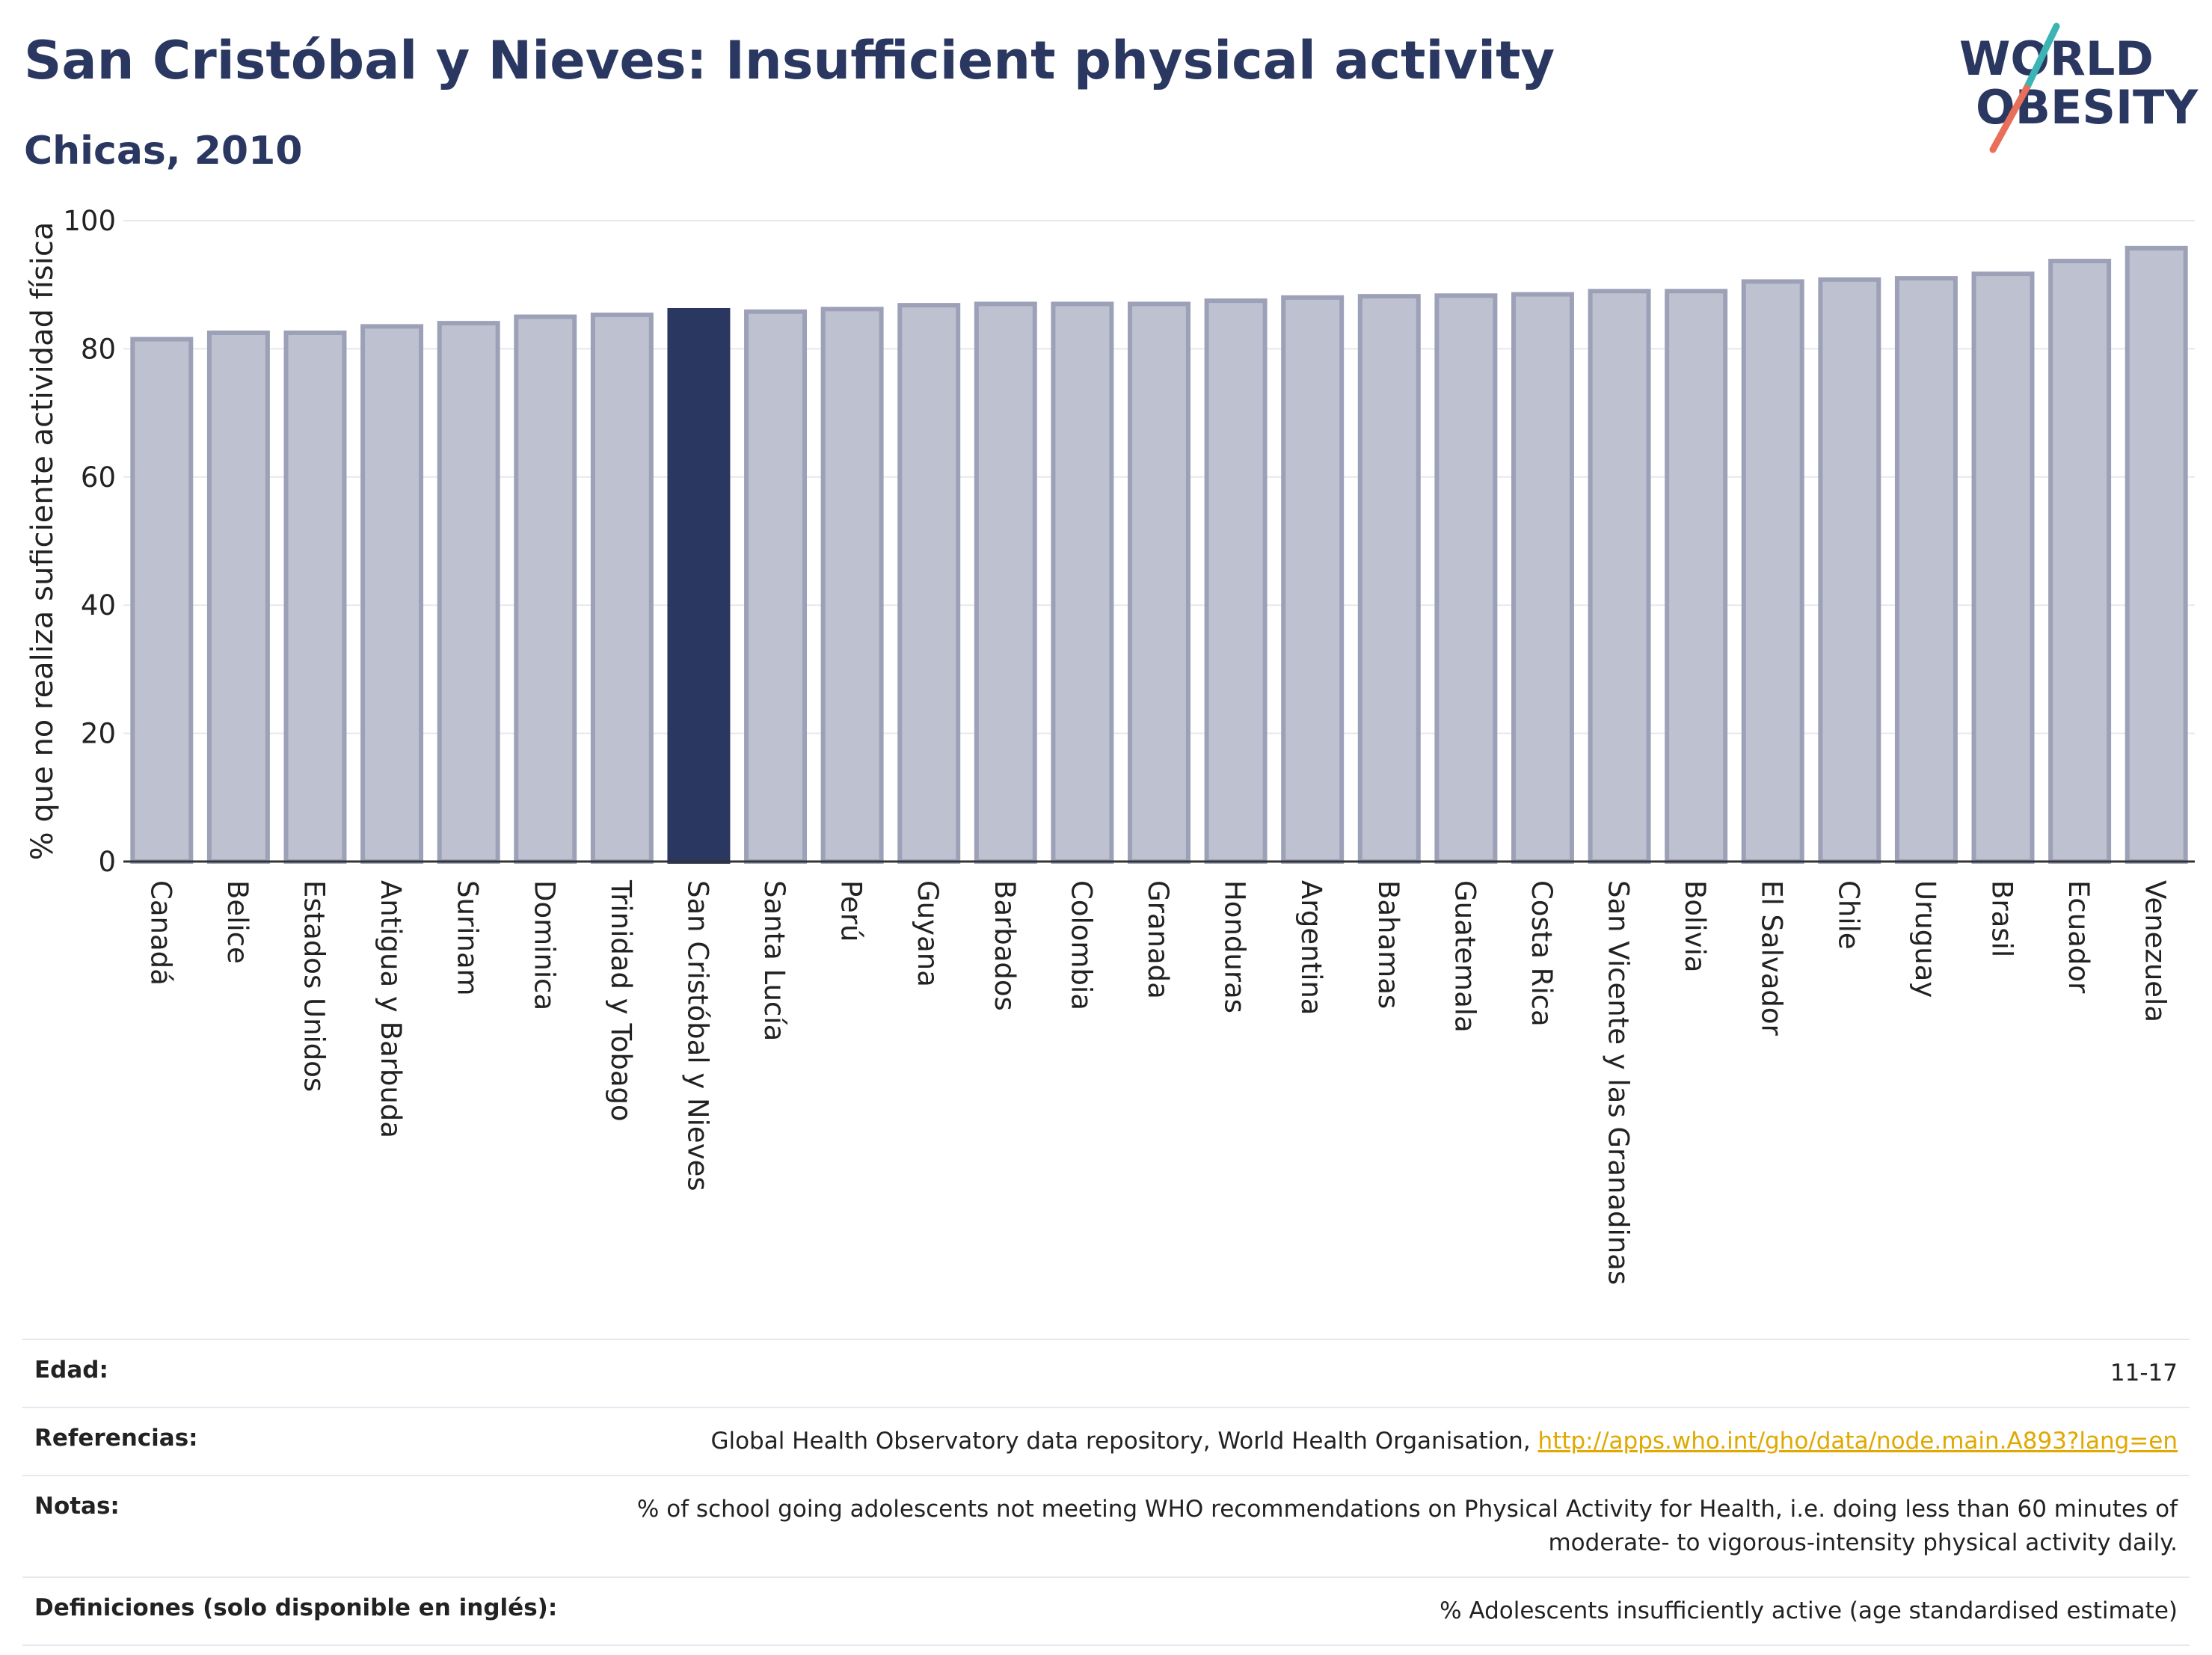 The image size is (2212, 1655). I want to click on age-value: 11-17, so click(1380, 1373).